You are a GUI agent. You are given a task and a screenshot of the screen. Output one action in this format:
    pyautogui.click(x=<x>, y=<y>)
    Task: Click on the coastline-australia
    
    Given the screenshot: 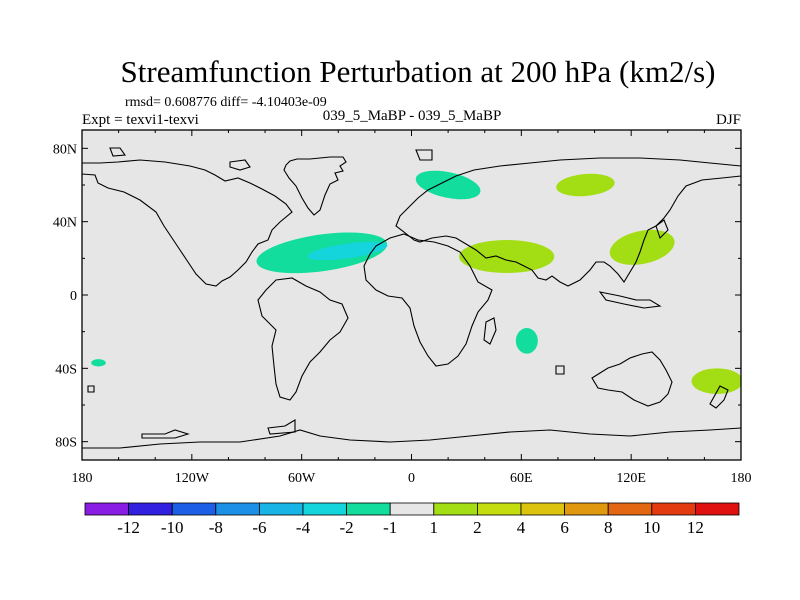 What is the action you would take?
    pyautogui.click(x=632, y=379)
    